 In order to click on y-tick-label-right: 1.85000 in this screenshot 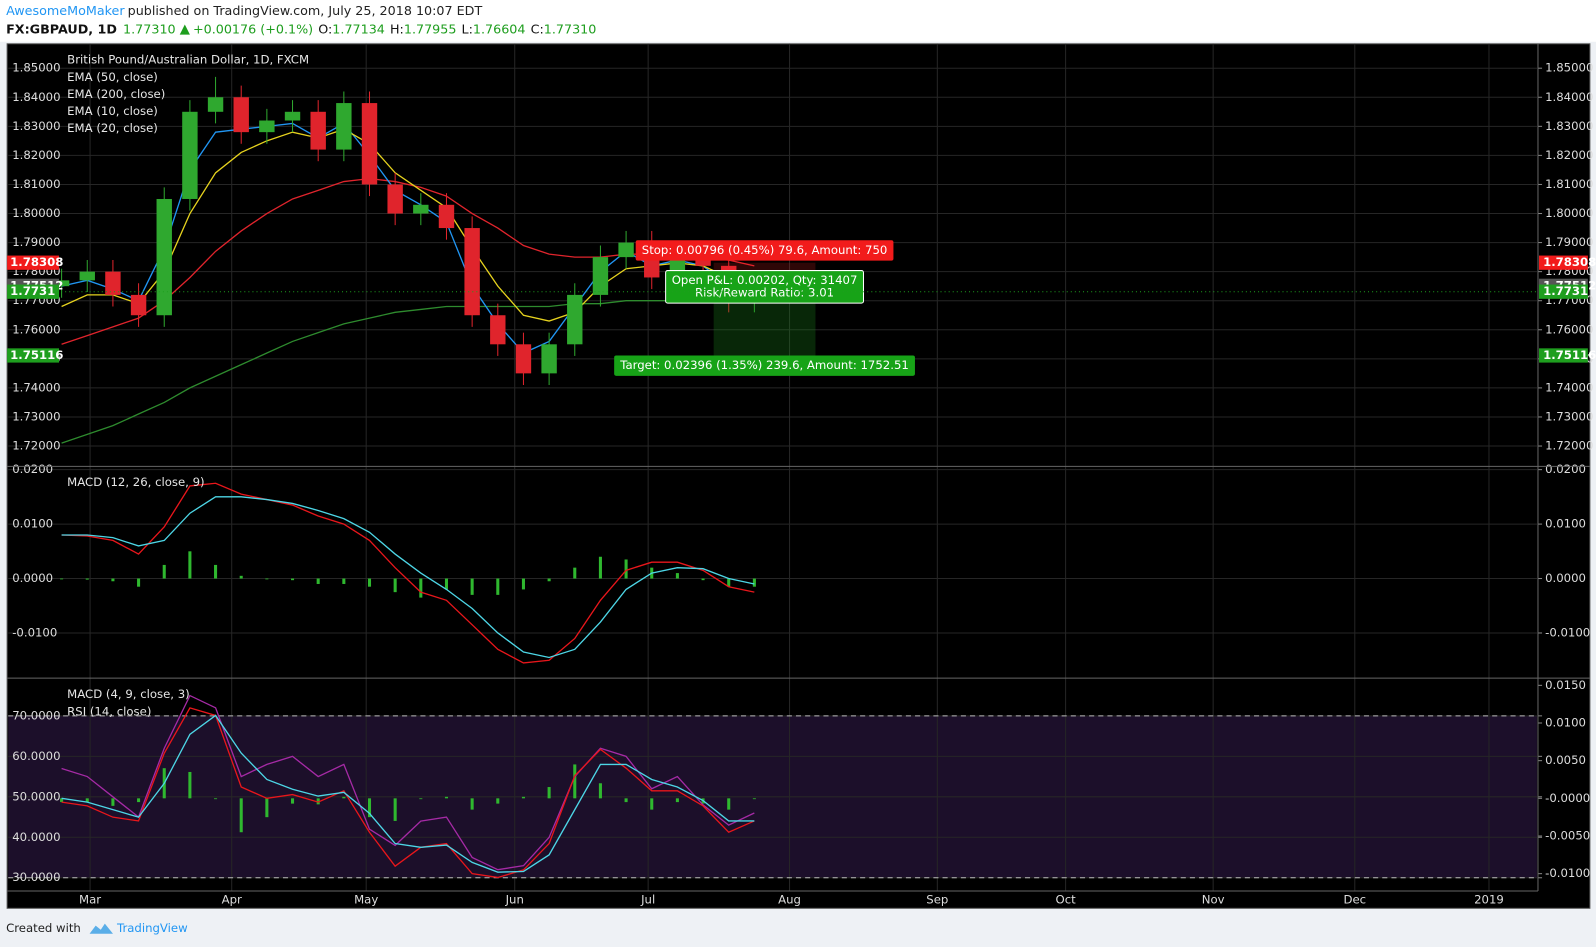, I will do `click(1569, 68)`.